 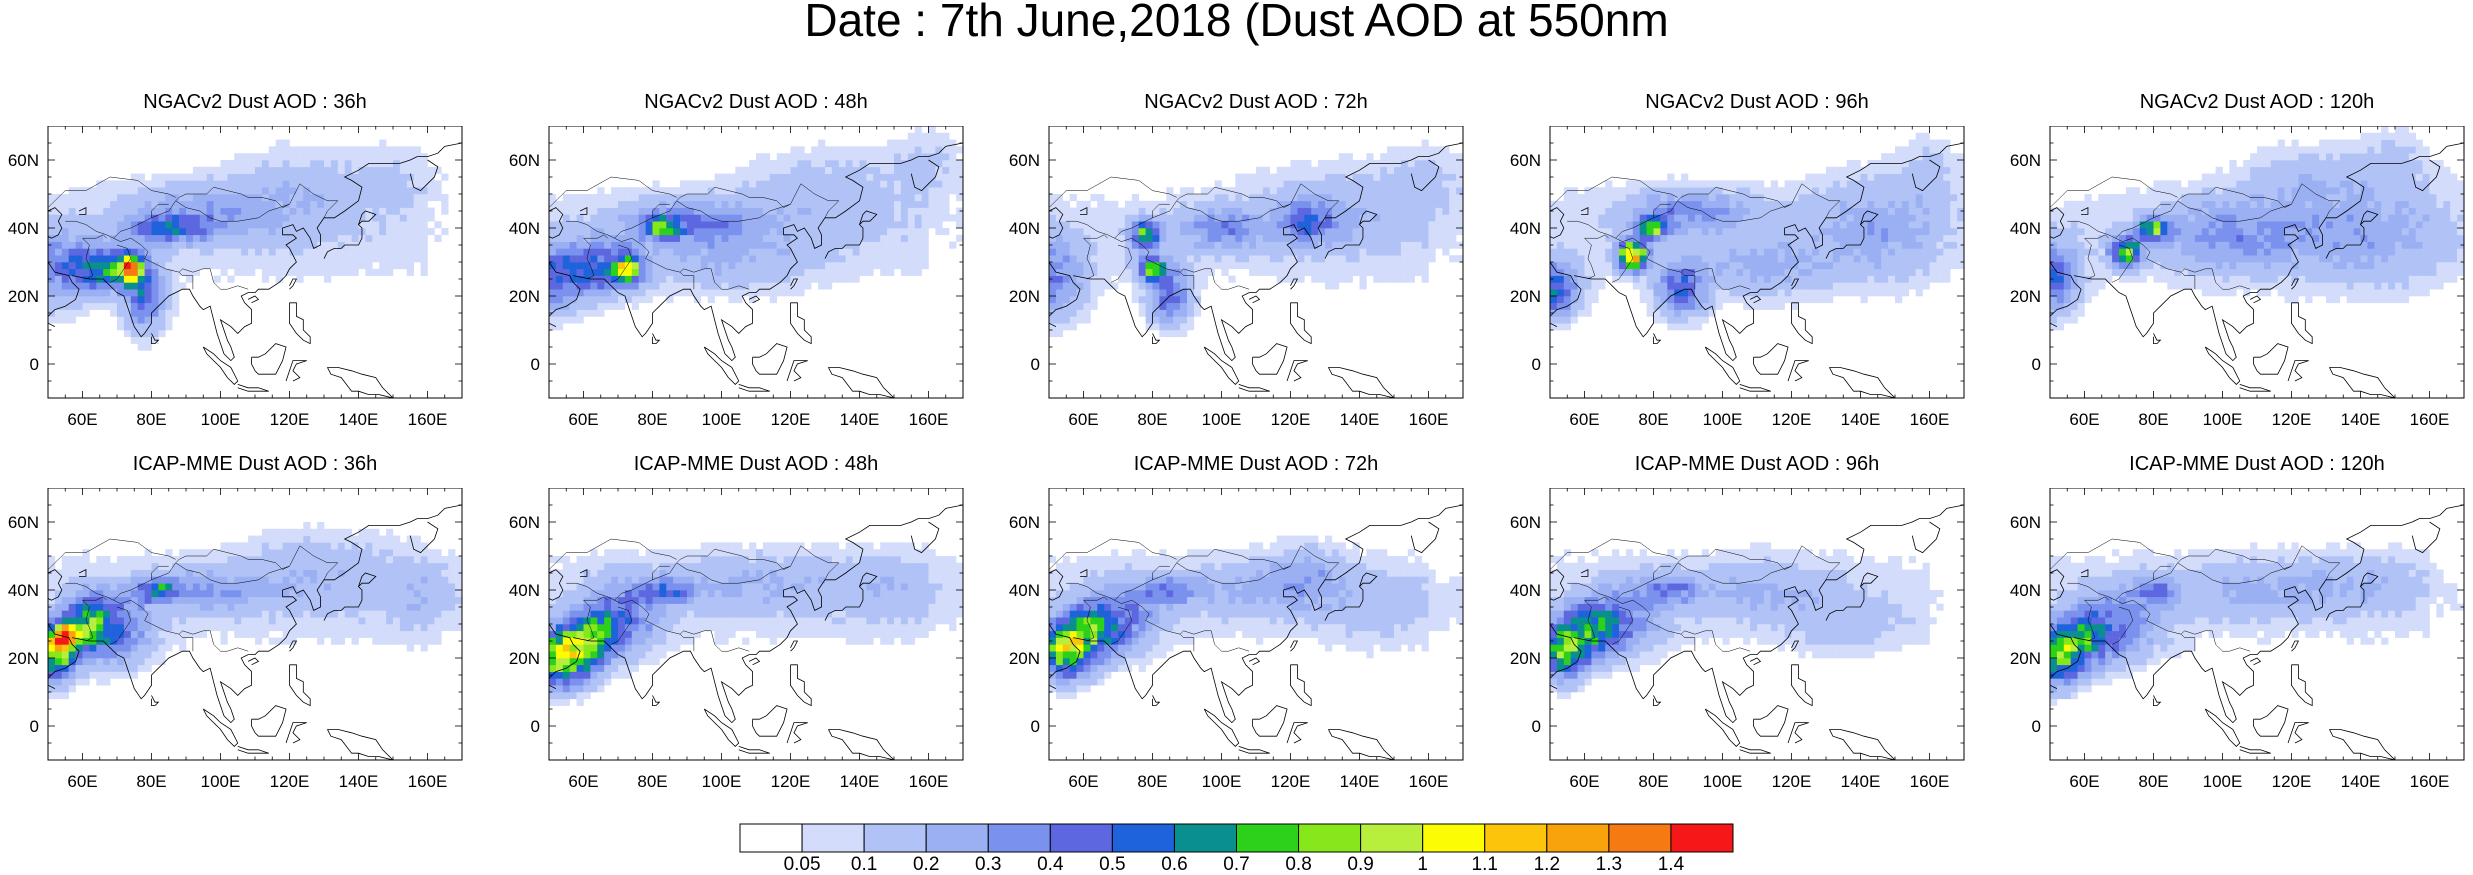 What do you see at coordinates (359, 419) in the screenshot?
I see `x-tick-label: 140E` at bounding box center [359, 419].